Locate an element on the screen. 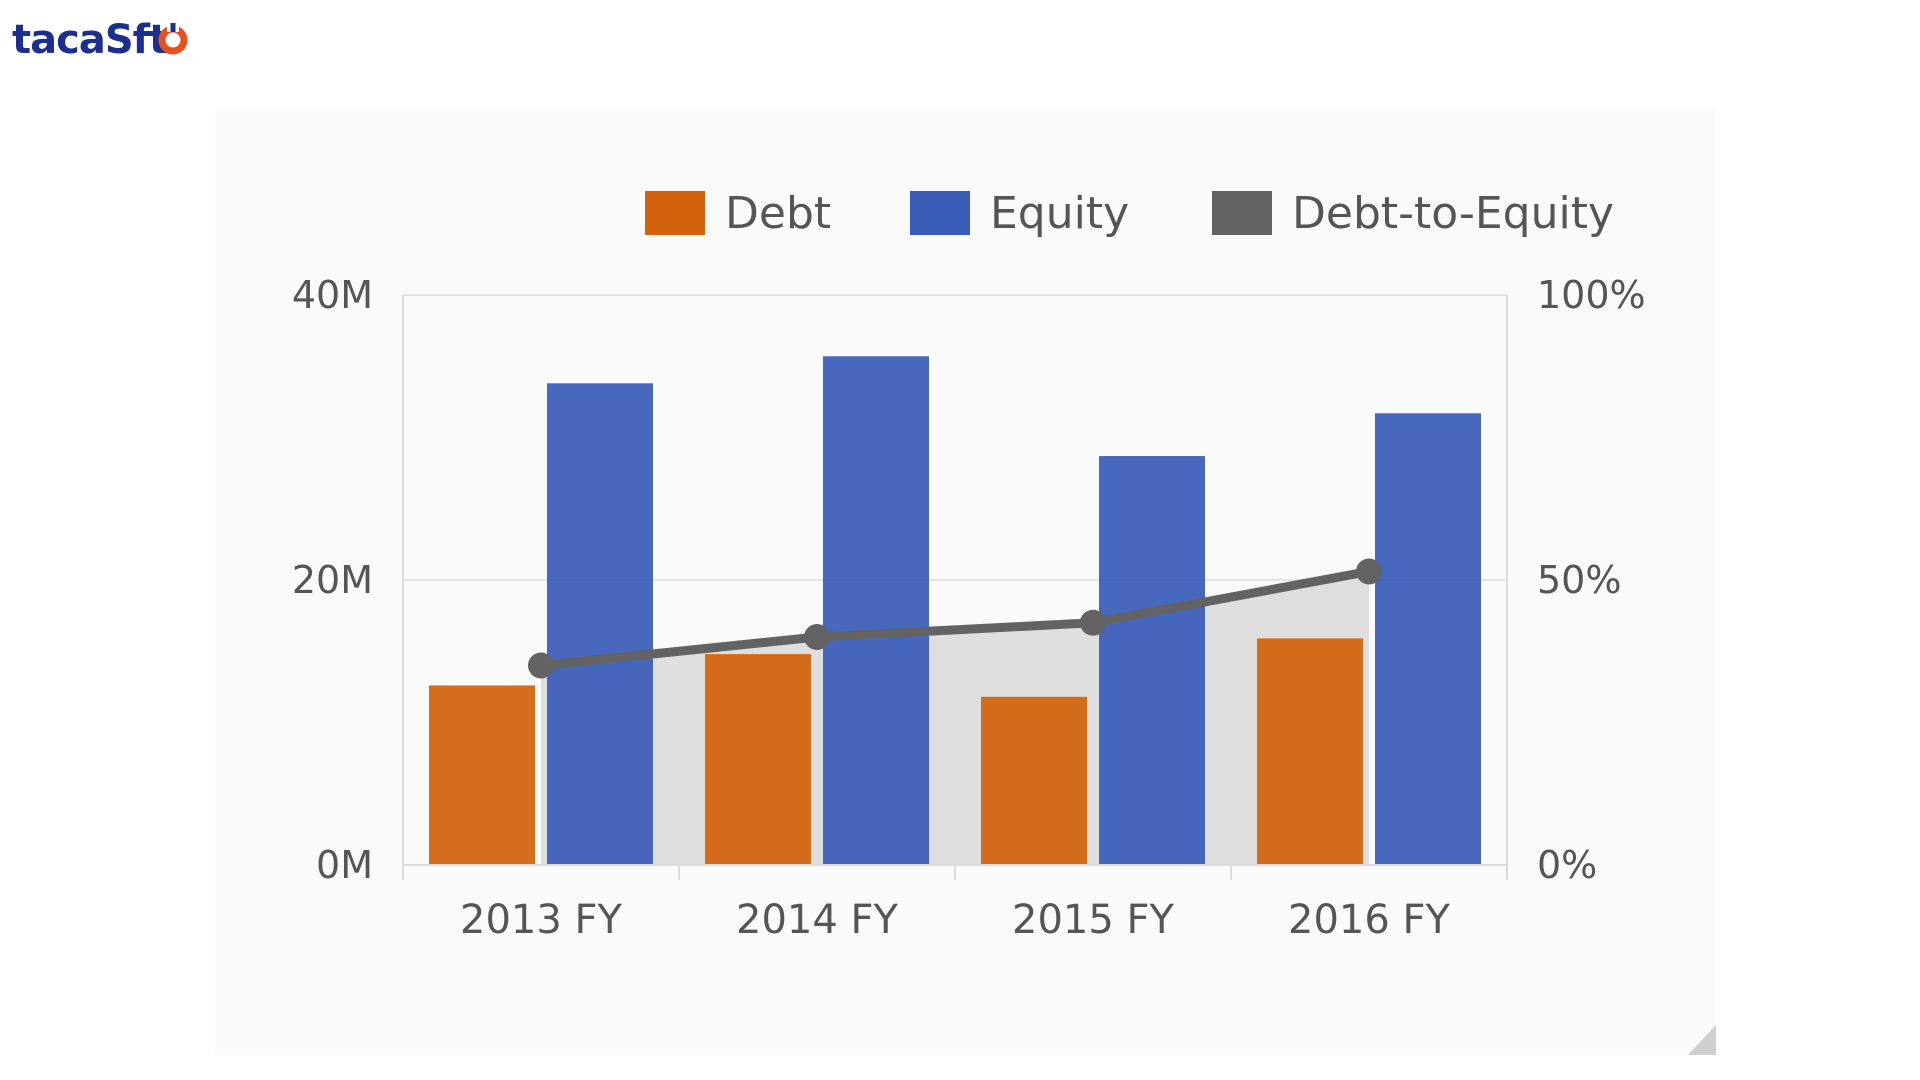  right-axis-tick-label: 100% is located at coordinates (1591, 295).